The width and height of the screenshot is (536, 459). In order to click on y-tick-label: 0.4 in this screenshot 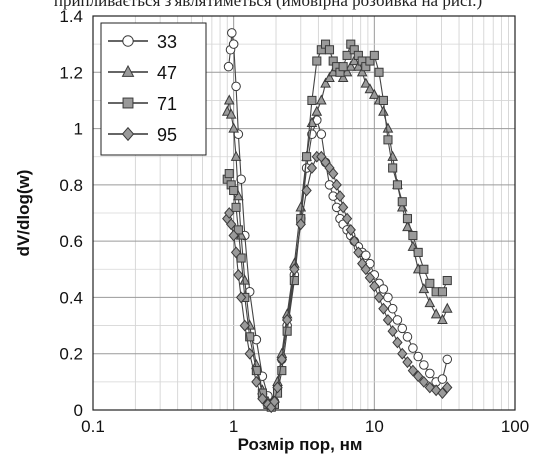, I will do `click(71, 297)`.